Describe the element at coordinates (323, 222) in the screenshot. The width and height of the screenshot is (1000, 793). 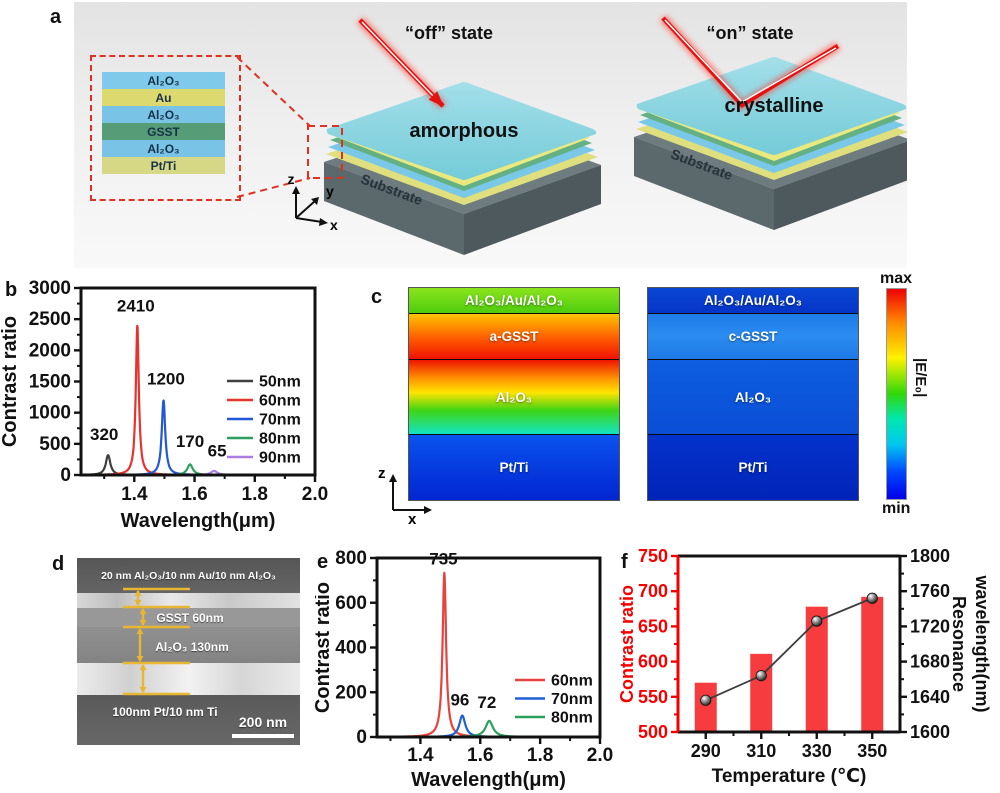
I see `x-arrowhead` at that location.